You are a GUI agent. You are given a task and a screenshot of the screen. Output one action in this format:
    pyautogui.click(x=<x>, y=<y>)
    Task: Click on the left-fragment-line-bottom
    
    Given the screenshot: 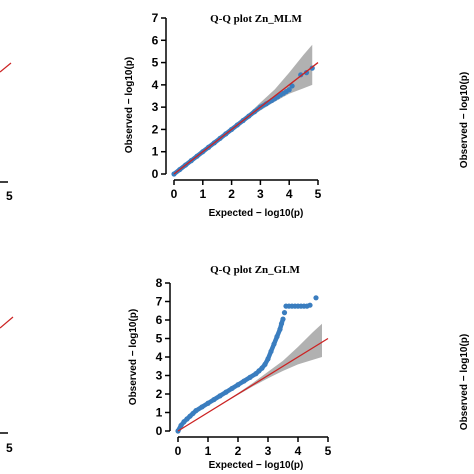 What is the action you would take?
    pyautogui.click(x=7, y=322)
    